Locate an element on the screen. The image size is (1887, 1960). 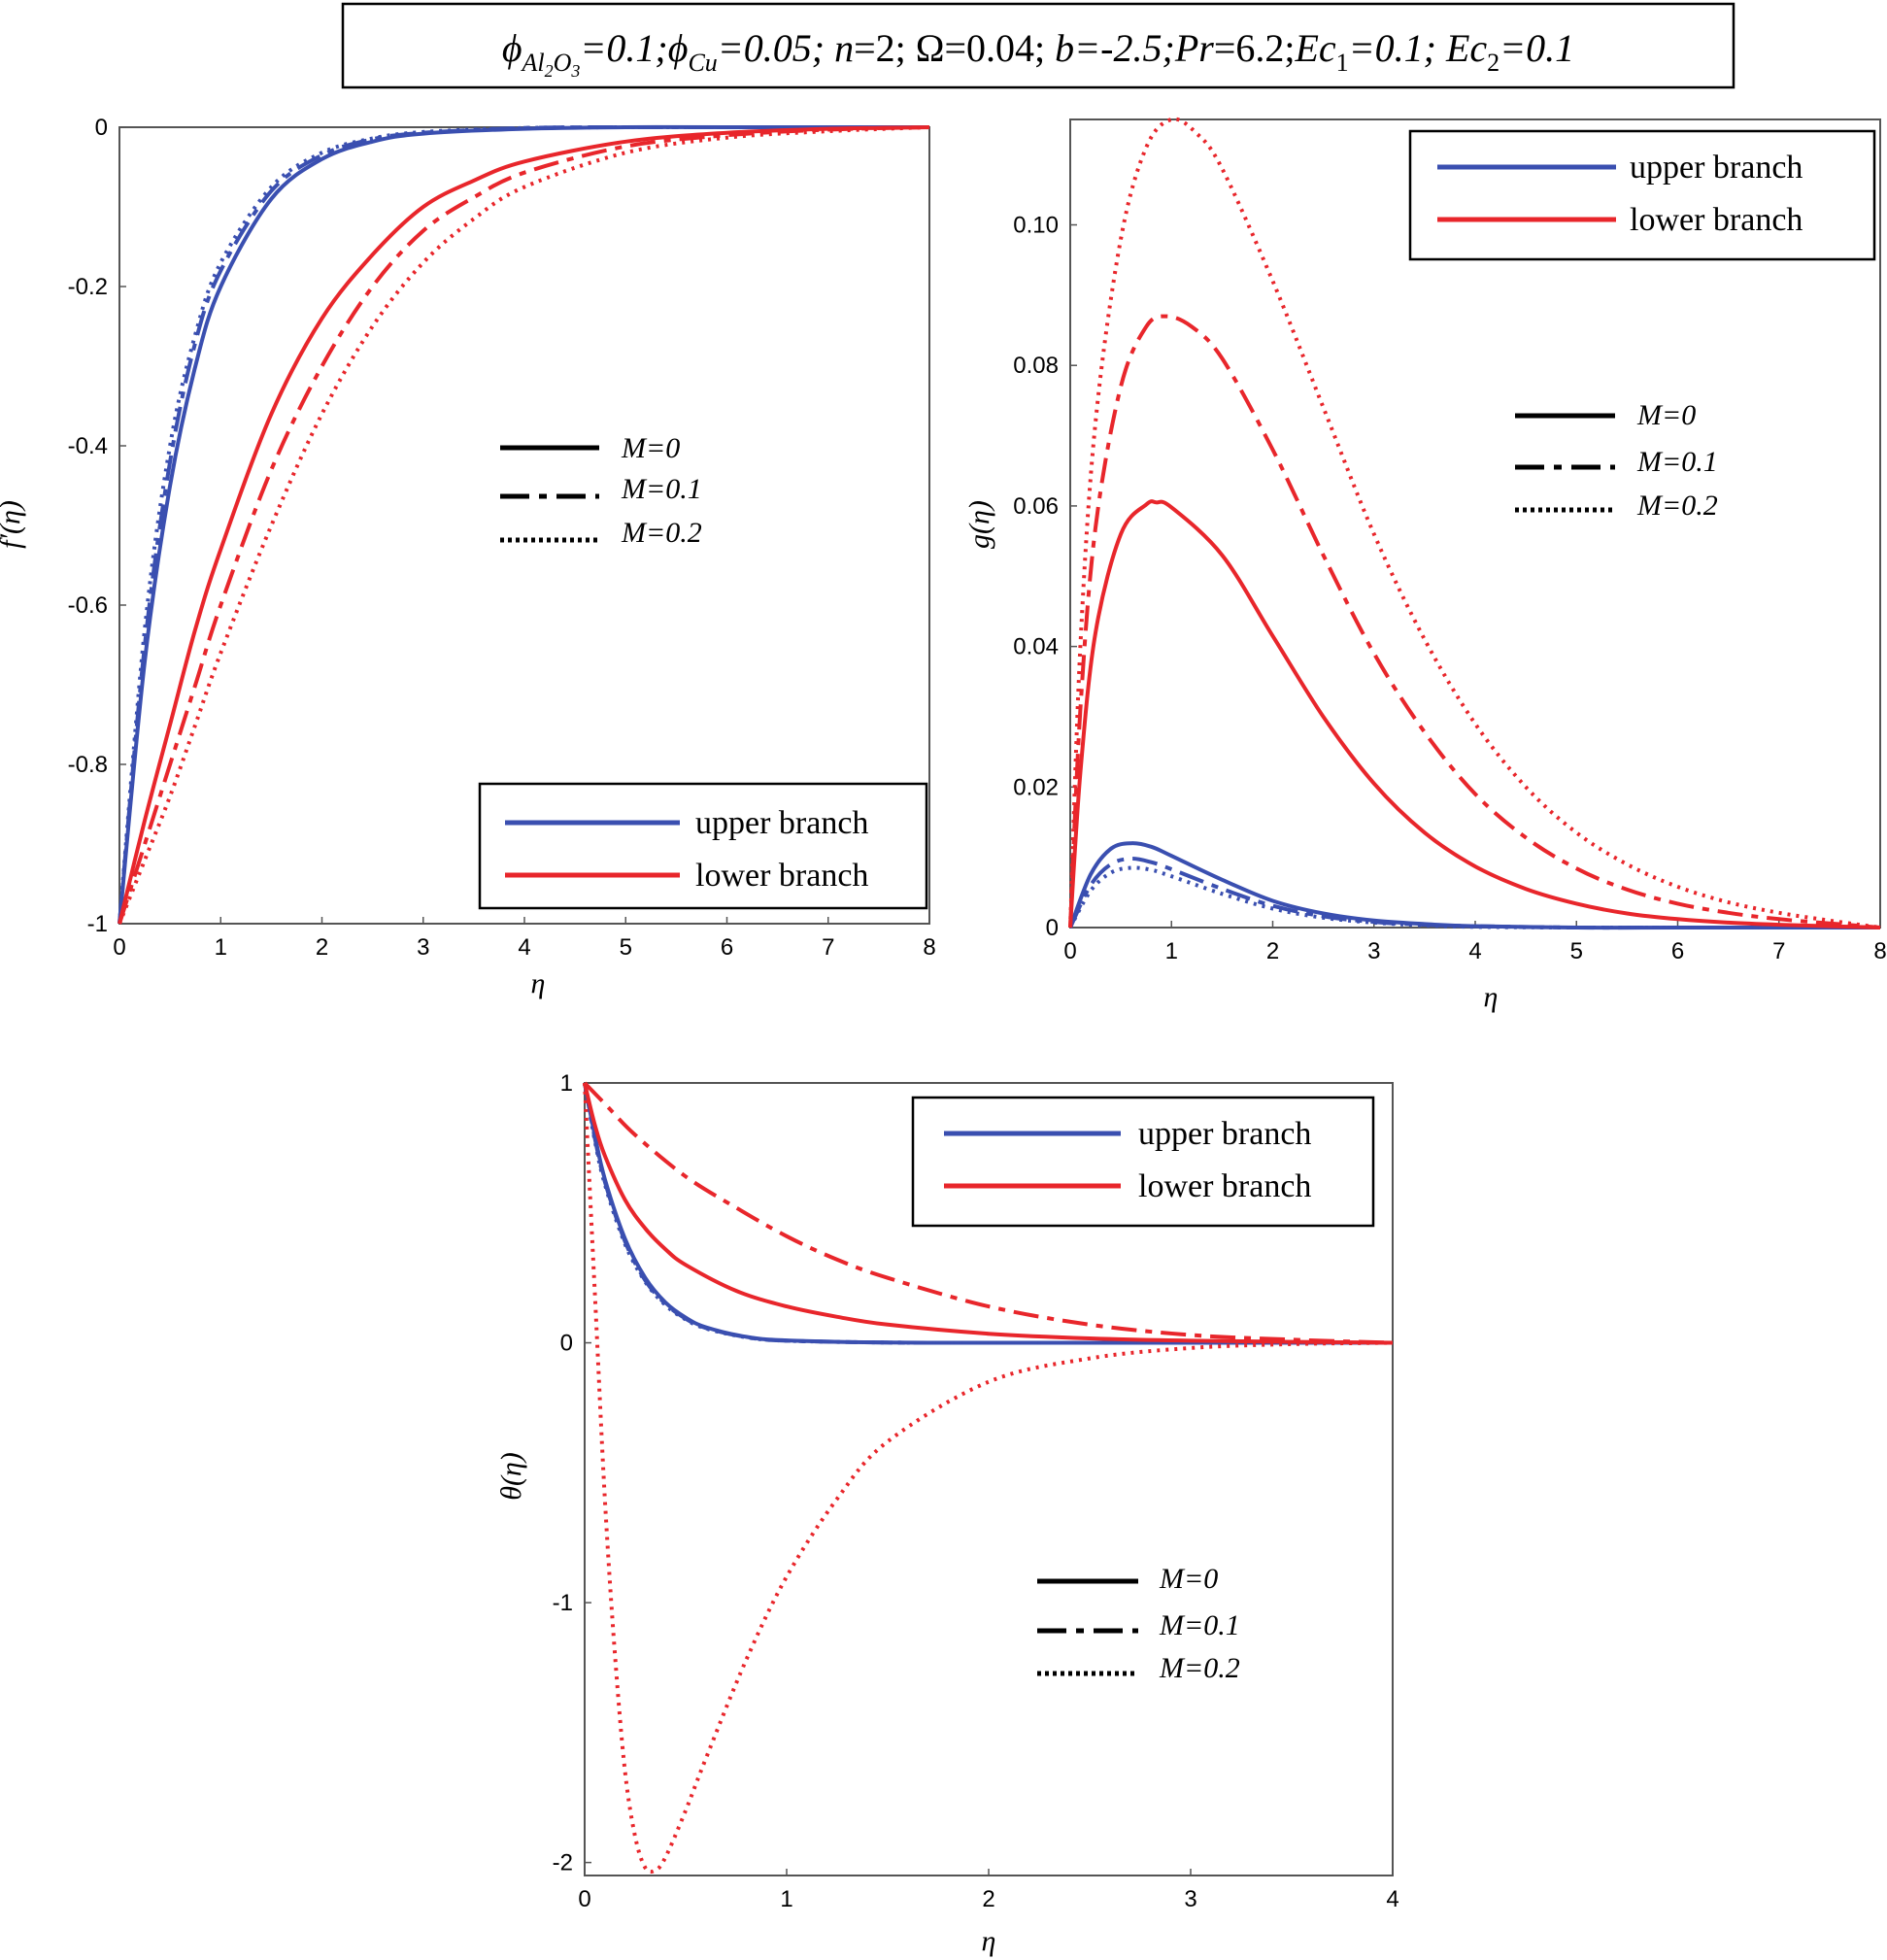
title-part: O is located at coordinates (563, 63).